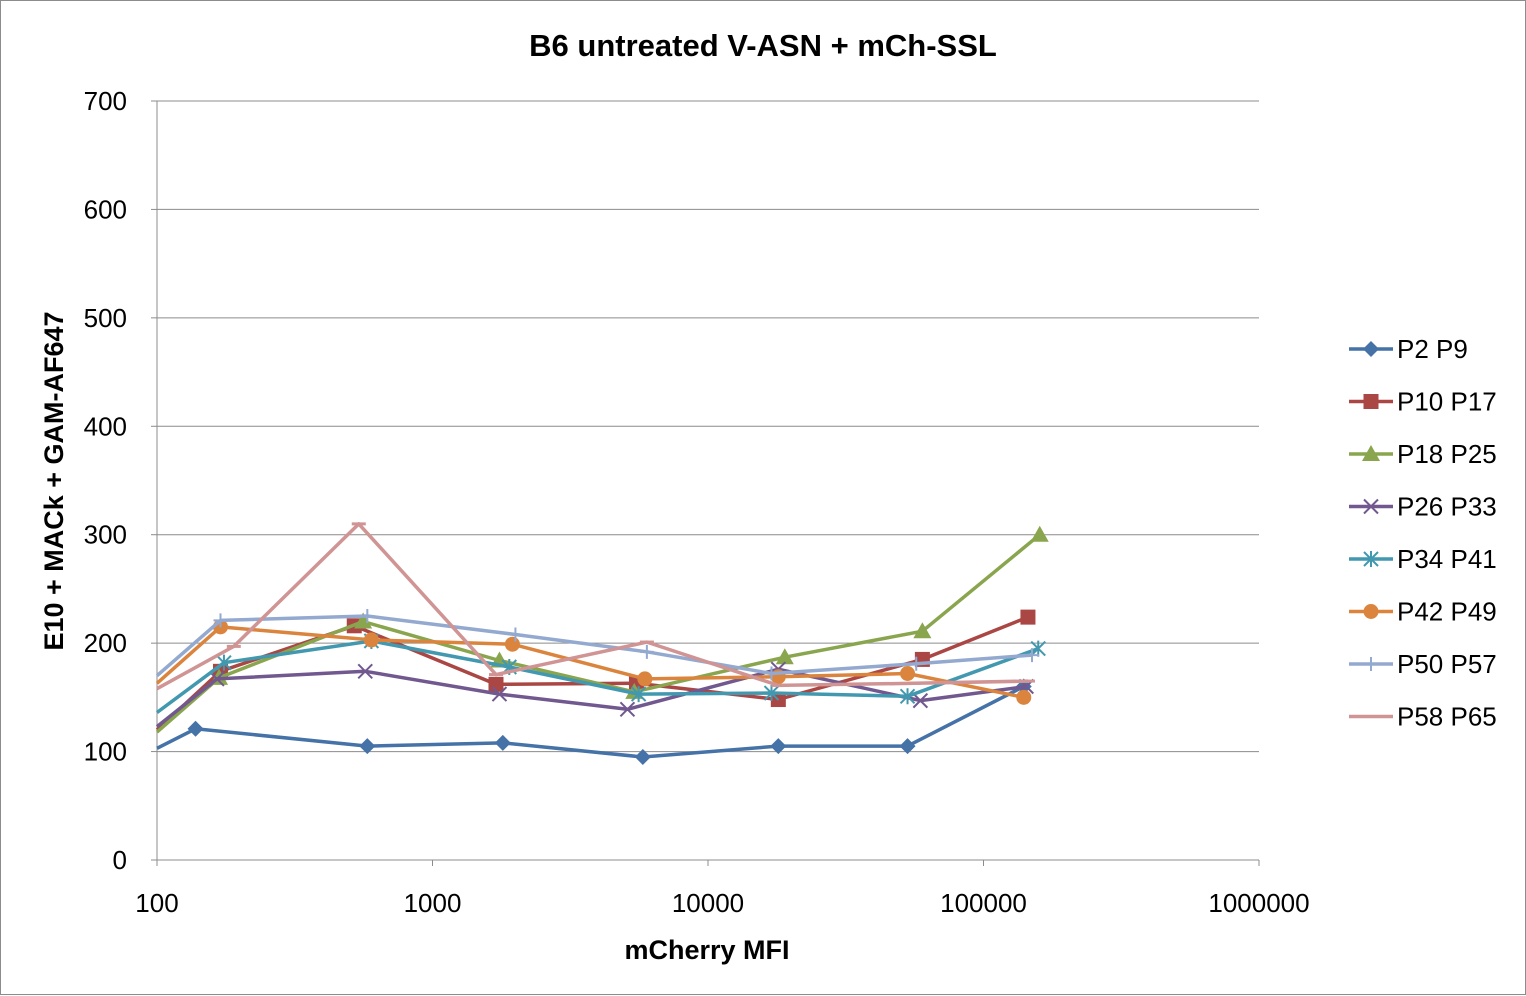 The height and width of the screenshot is (996, 1526). I want to click on legend-item: P18 P25, so click(1423, 454).